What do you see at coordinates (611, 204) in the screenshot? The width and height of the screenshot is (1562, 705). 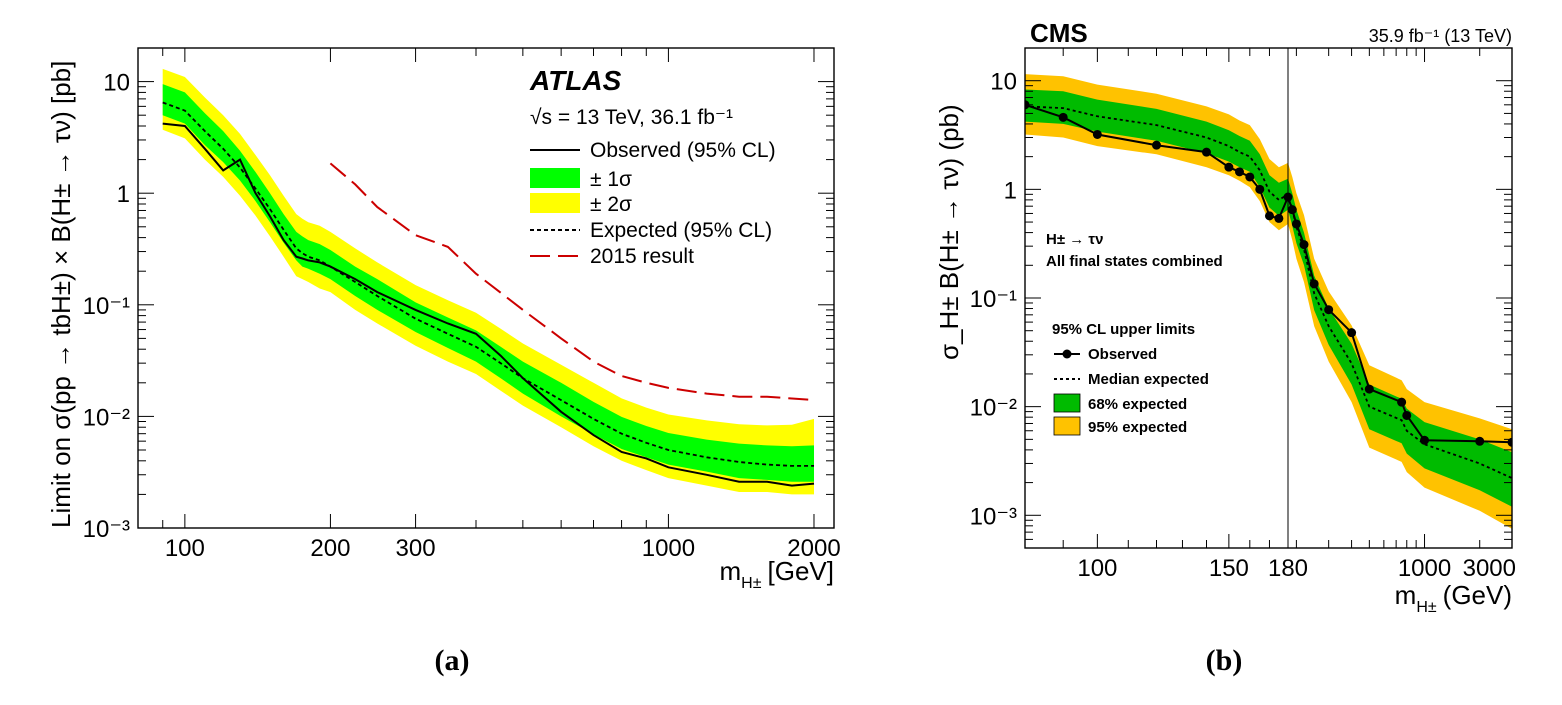 I see `legend-2sigma-label: ± 2σ` at bounding box center [611, 204].